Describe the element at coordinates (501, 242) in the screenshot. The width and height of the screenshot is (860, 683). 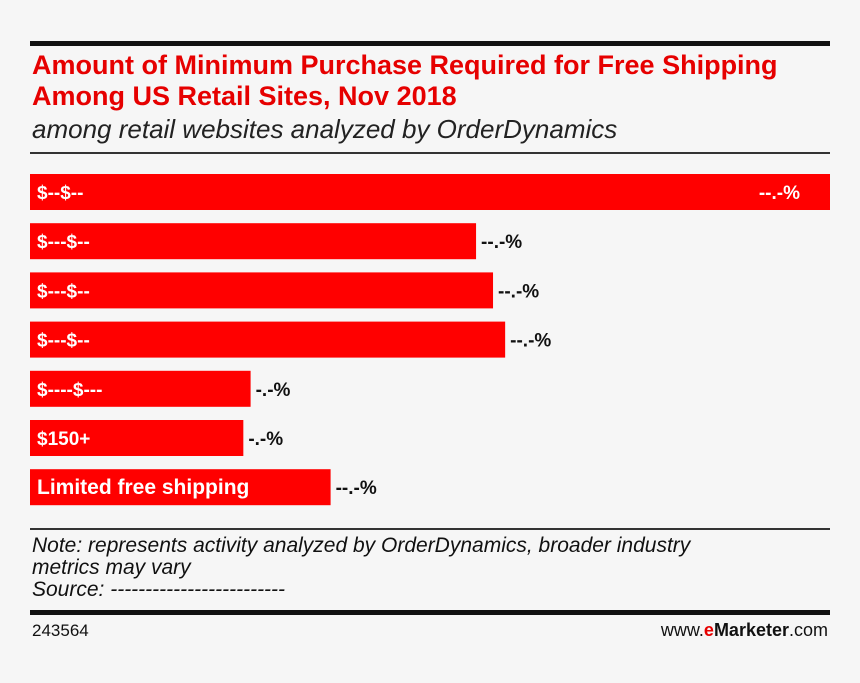
I see `value-label-1: --.-%` at that location.